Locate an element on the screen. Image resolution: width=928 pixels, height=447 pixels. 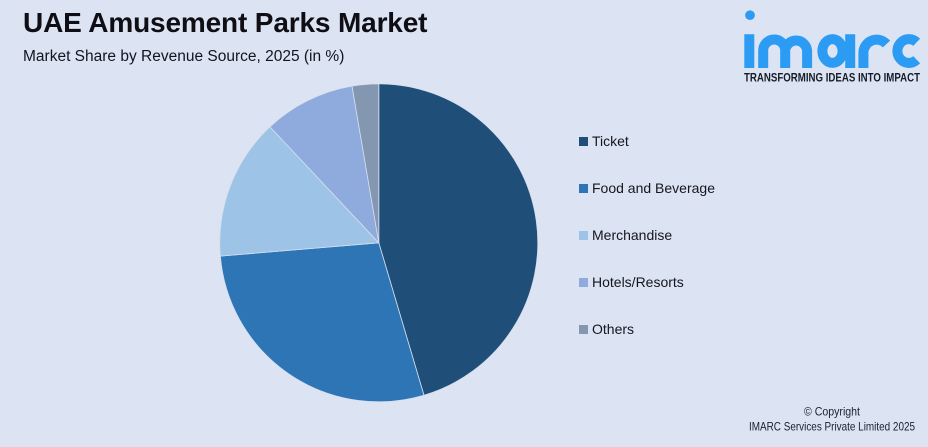
svg-text: © Copyright is located at coordinates (832, 412).